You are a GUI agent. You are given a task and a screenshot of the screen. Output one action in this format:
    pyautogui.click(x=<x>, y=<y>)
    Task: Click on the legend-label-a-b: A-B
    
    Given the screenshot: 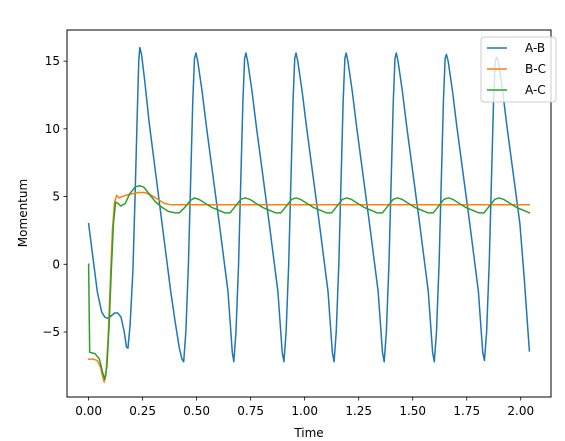 What is the action you would take?
    pyautogui.click(x=535, y=48)
    